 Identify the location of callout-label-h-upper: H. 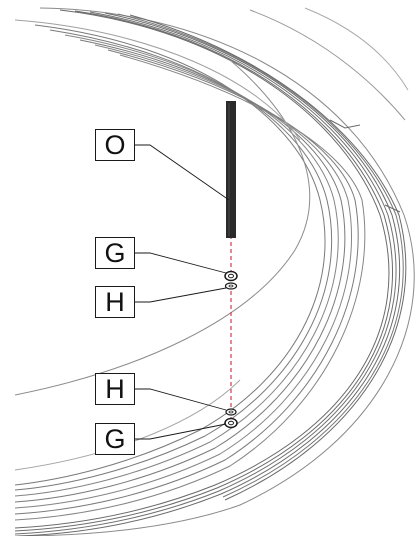
(115, 302).